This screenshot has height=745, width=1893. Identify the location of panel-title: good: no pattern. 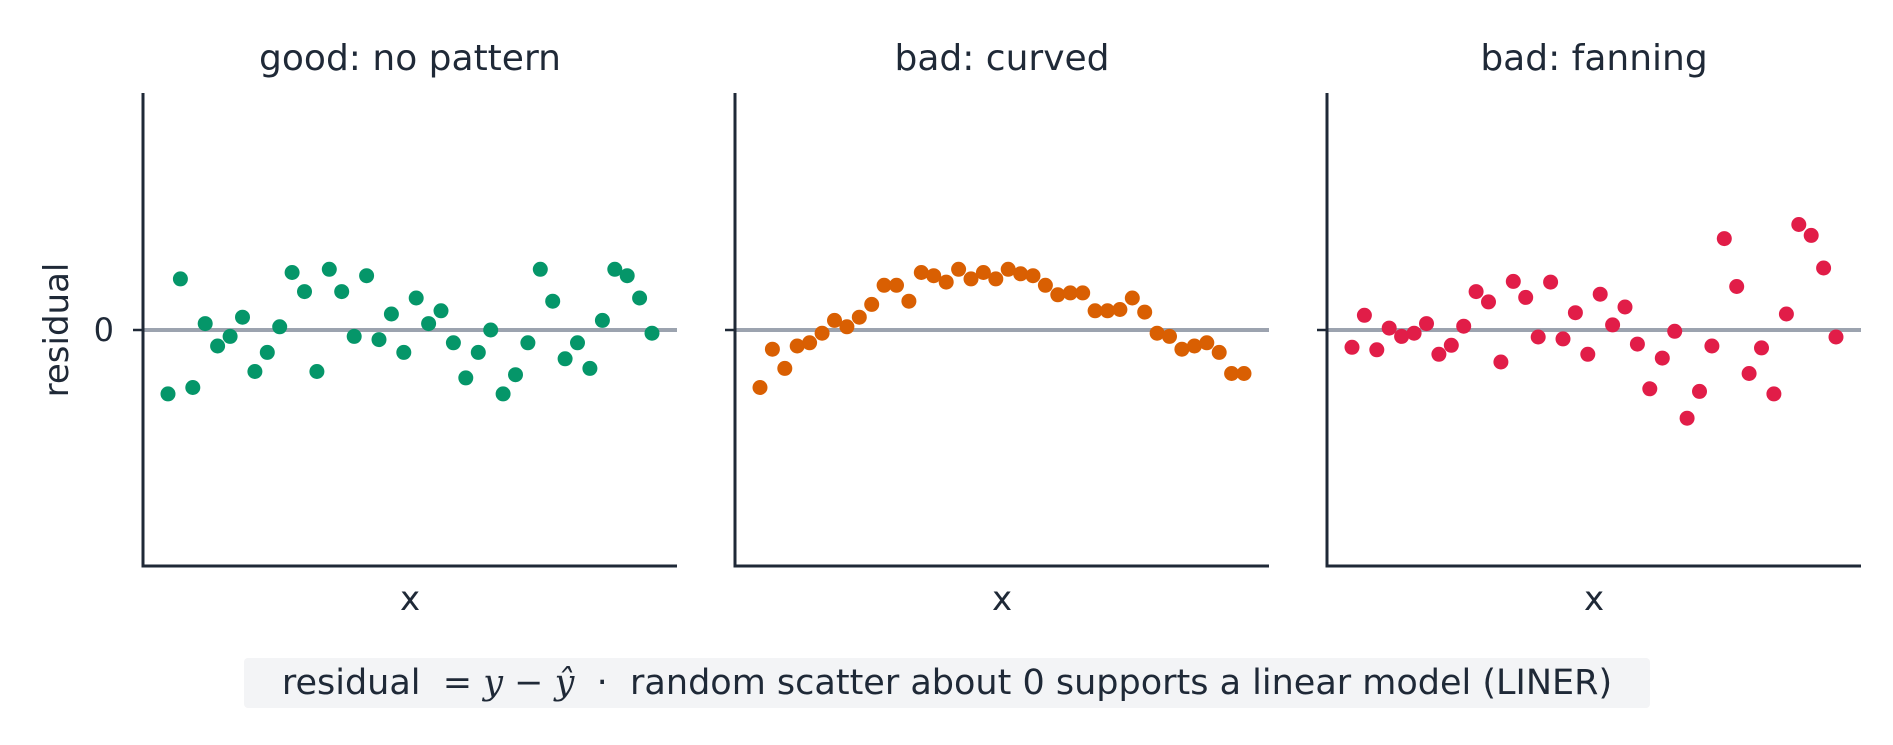
(410, 58).